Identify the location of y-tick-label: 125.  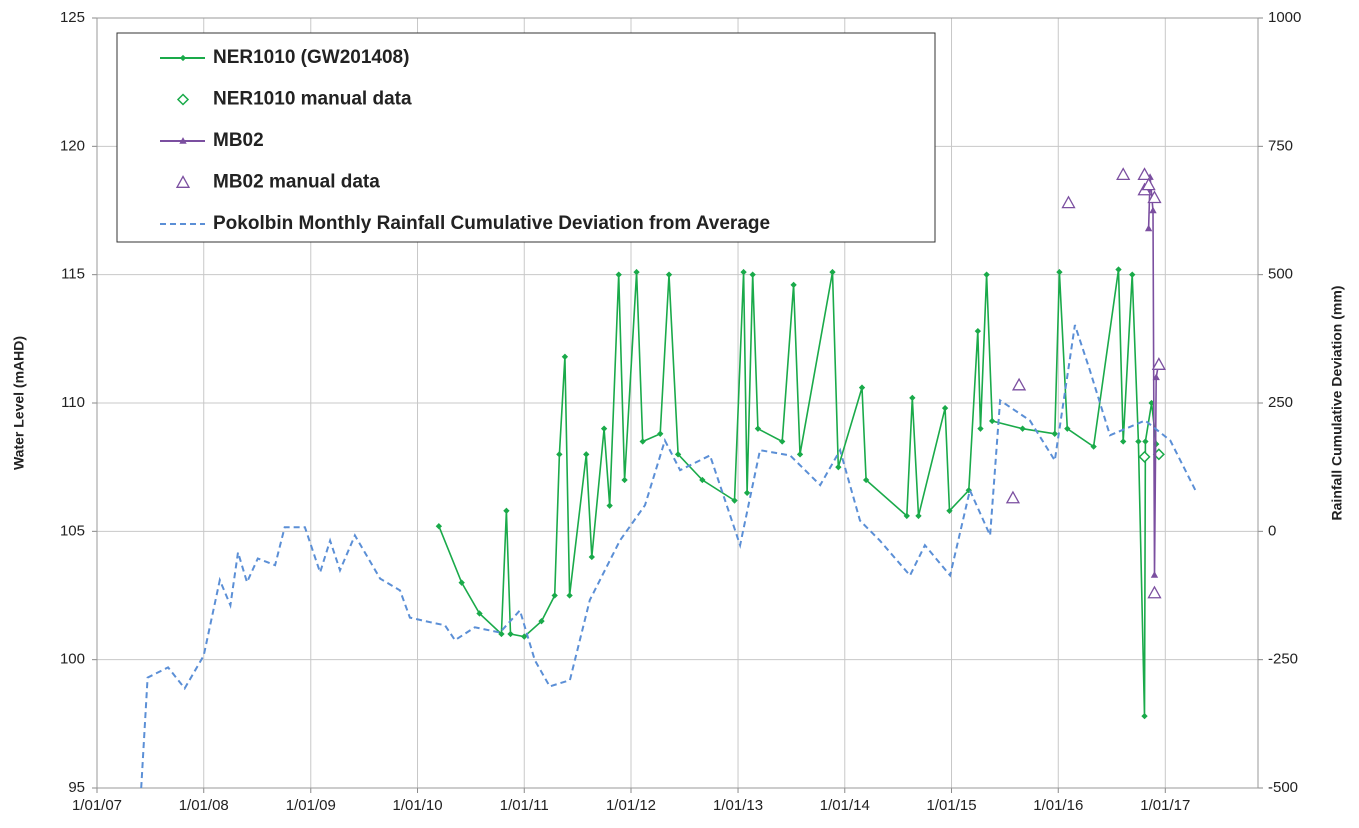
(72, 17).